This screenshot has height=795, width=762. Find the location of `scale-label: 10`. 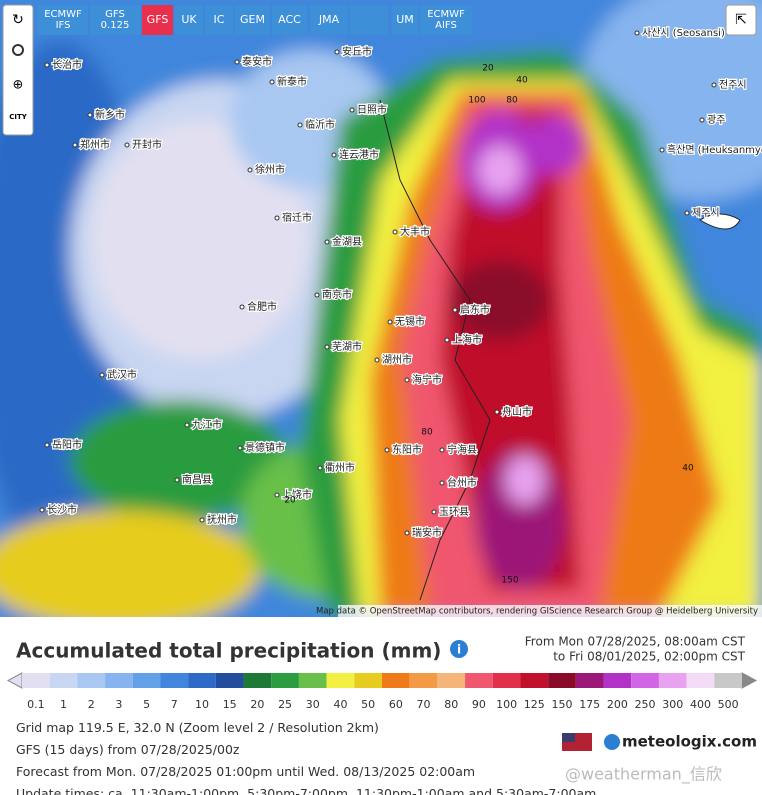

scale-label: 10 is located at coordinates (202, 704).